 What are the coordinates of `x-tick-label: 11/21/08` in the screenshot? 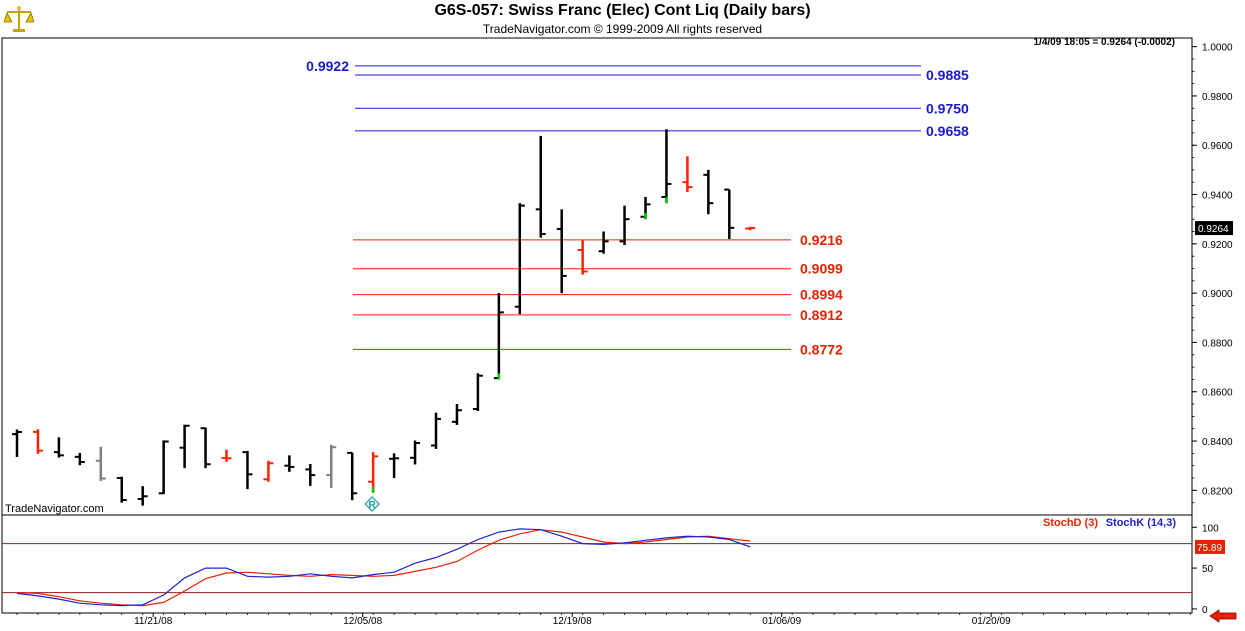 It's located at (153, 621).